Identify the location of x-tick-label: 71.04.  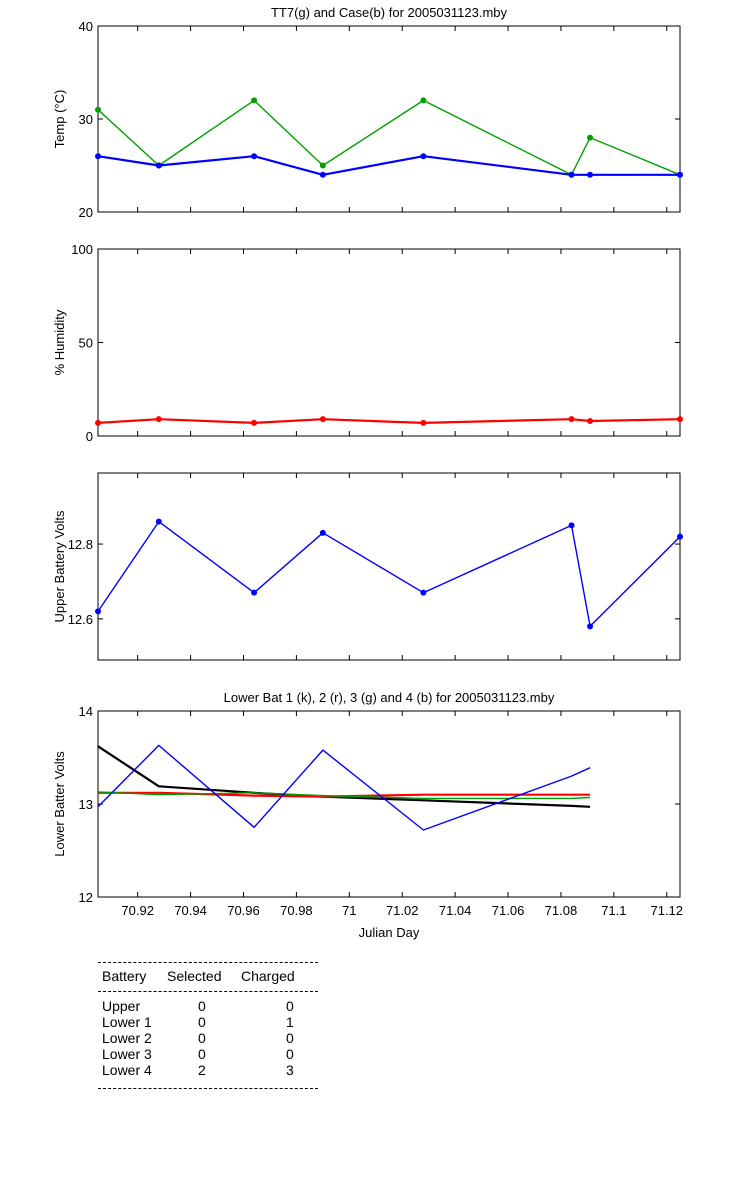
(455, 910).